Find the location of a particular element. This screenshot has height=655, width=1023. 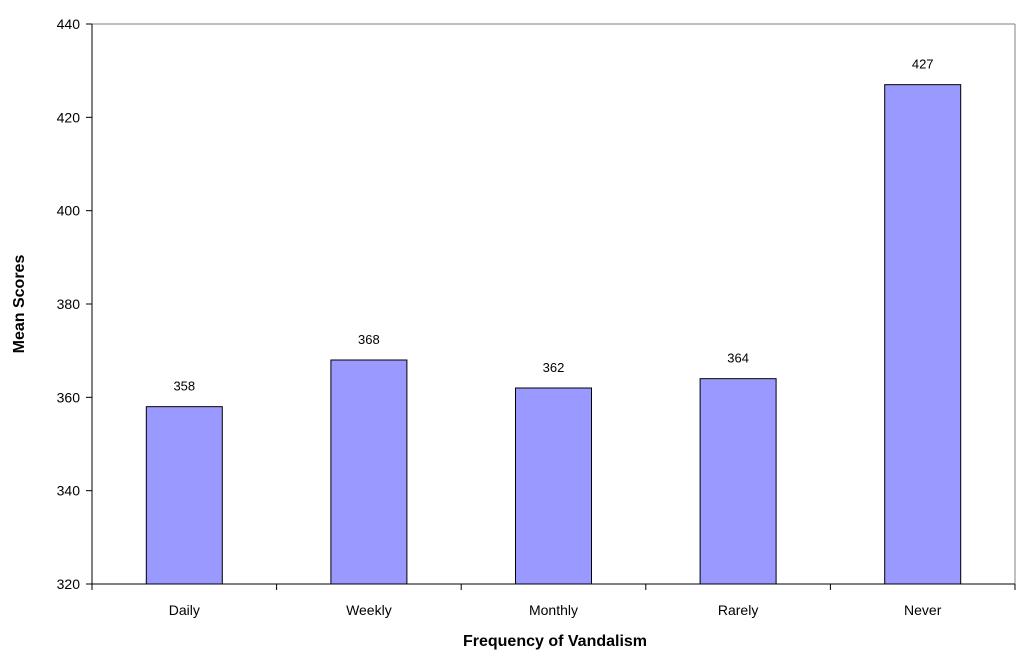

y-tick-label-440: 440 is located at coordinates (69, 24).